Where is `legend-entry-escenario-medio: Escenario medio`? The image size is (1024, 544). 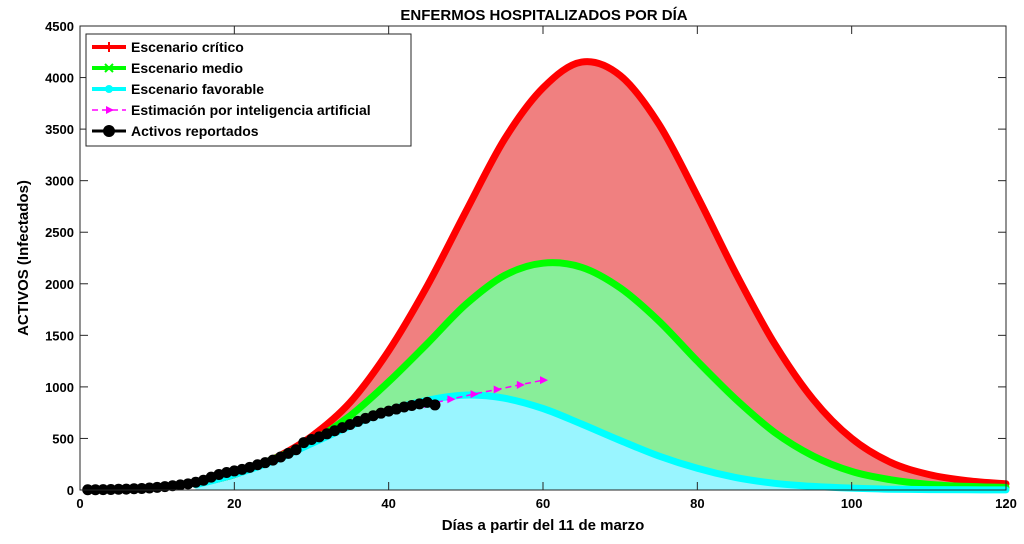
legend-entry-escenario-medio: Escenario medio is located at coordinates (187, 68).